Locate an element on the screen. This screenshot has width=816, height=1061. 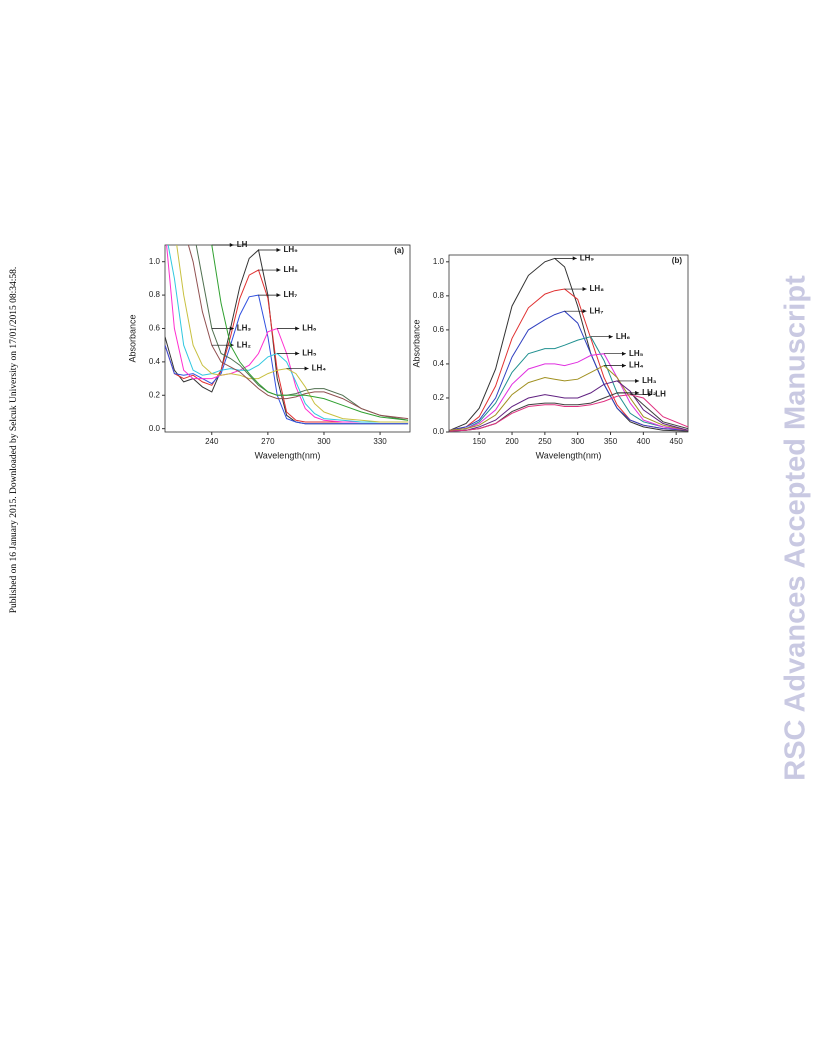
x-tick-label: 240 is located at coordinates (212, 441).